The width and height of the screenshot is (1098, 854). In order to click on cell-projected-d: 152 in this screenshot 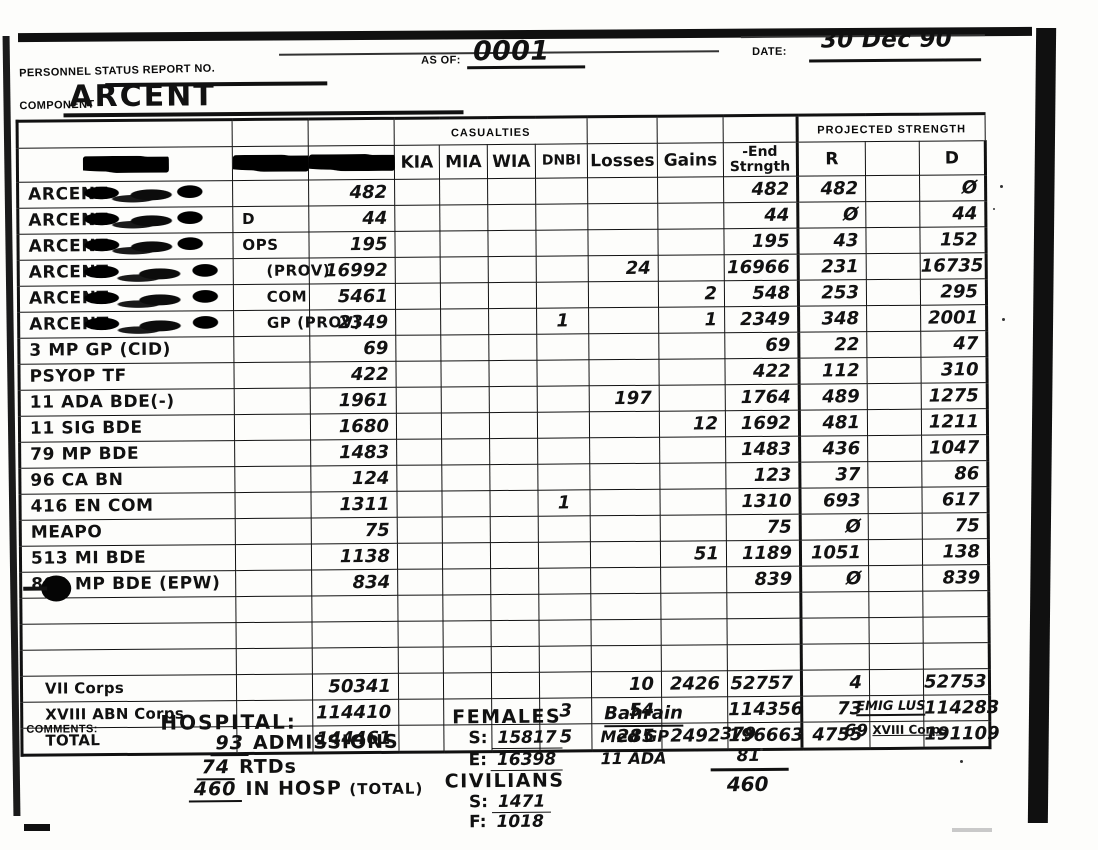, I will do `click(953, 240)`.